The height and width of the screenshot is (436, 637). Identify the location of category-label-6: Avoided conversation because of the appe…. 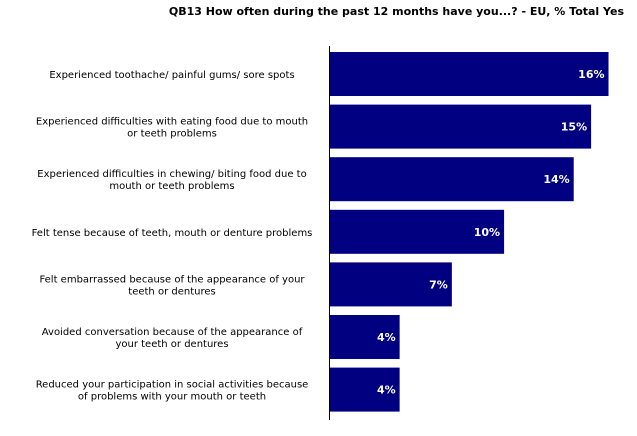
(172, 338).